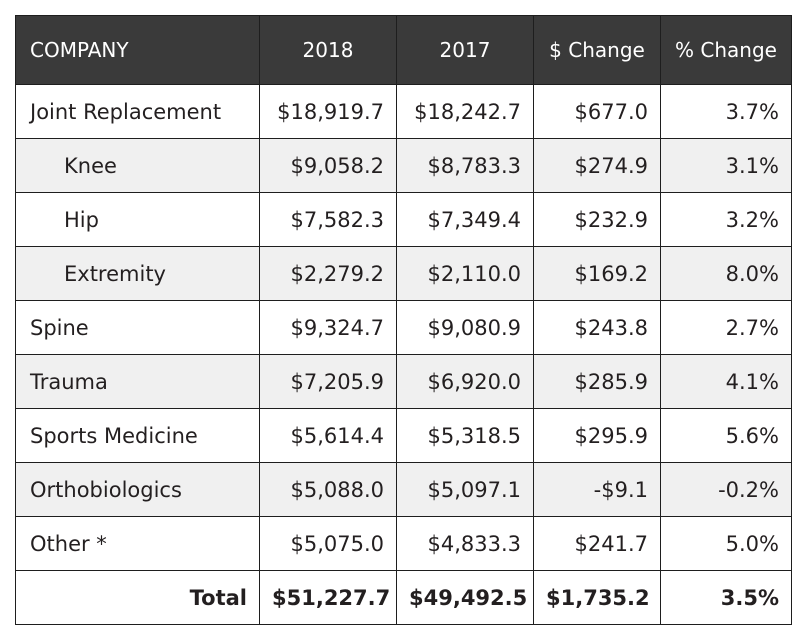  What do you see at coordinates (465, 50) in the screenshot?
I see `column-header-2017: 2017` at bounding box center [465, 50].